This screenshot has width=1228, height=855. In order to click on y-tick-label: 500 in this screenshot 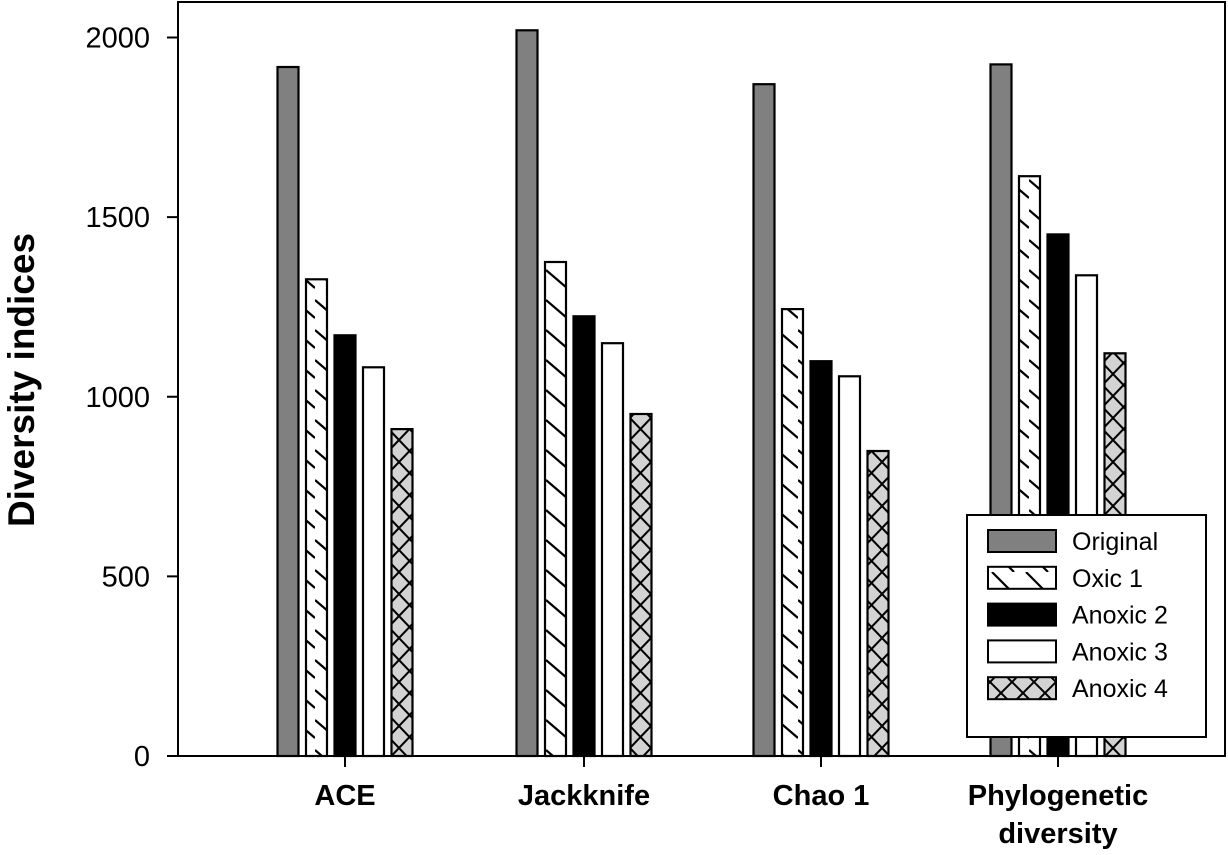, I will do `click(126, 577)`.